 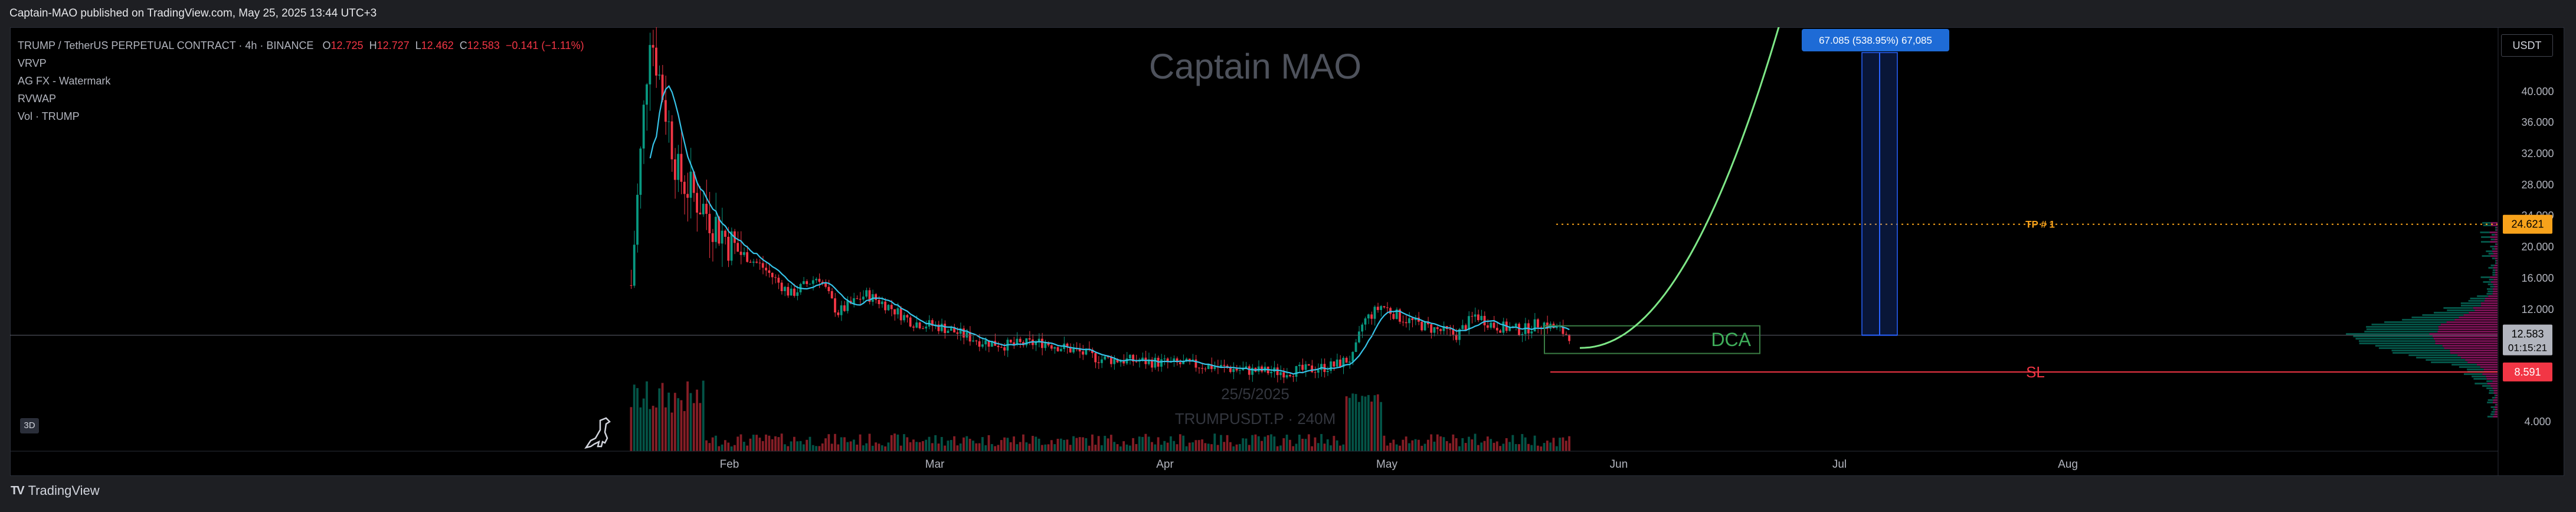 I want to click on time-axis: Feb Mar Apr May Jun Jul Aug, so click(x=1254, y=461).